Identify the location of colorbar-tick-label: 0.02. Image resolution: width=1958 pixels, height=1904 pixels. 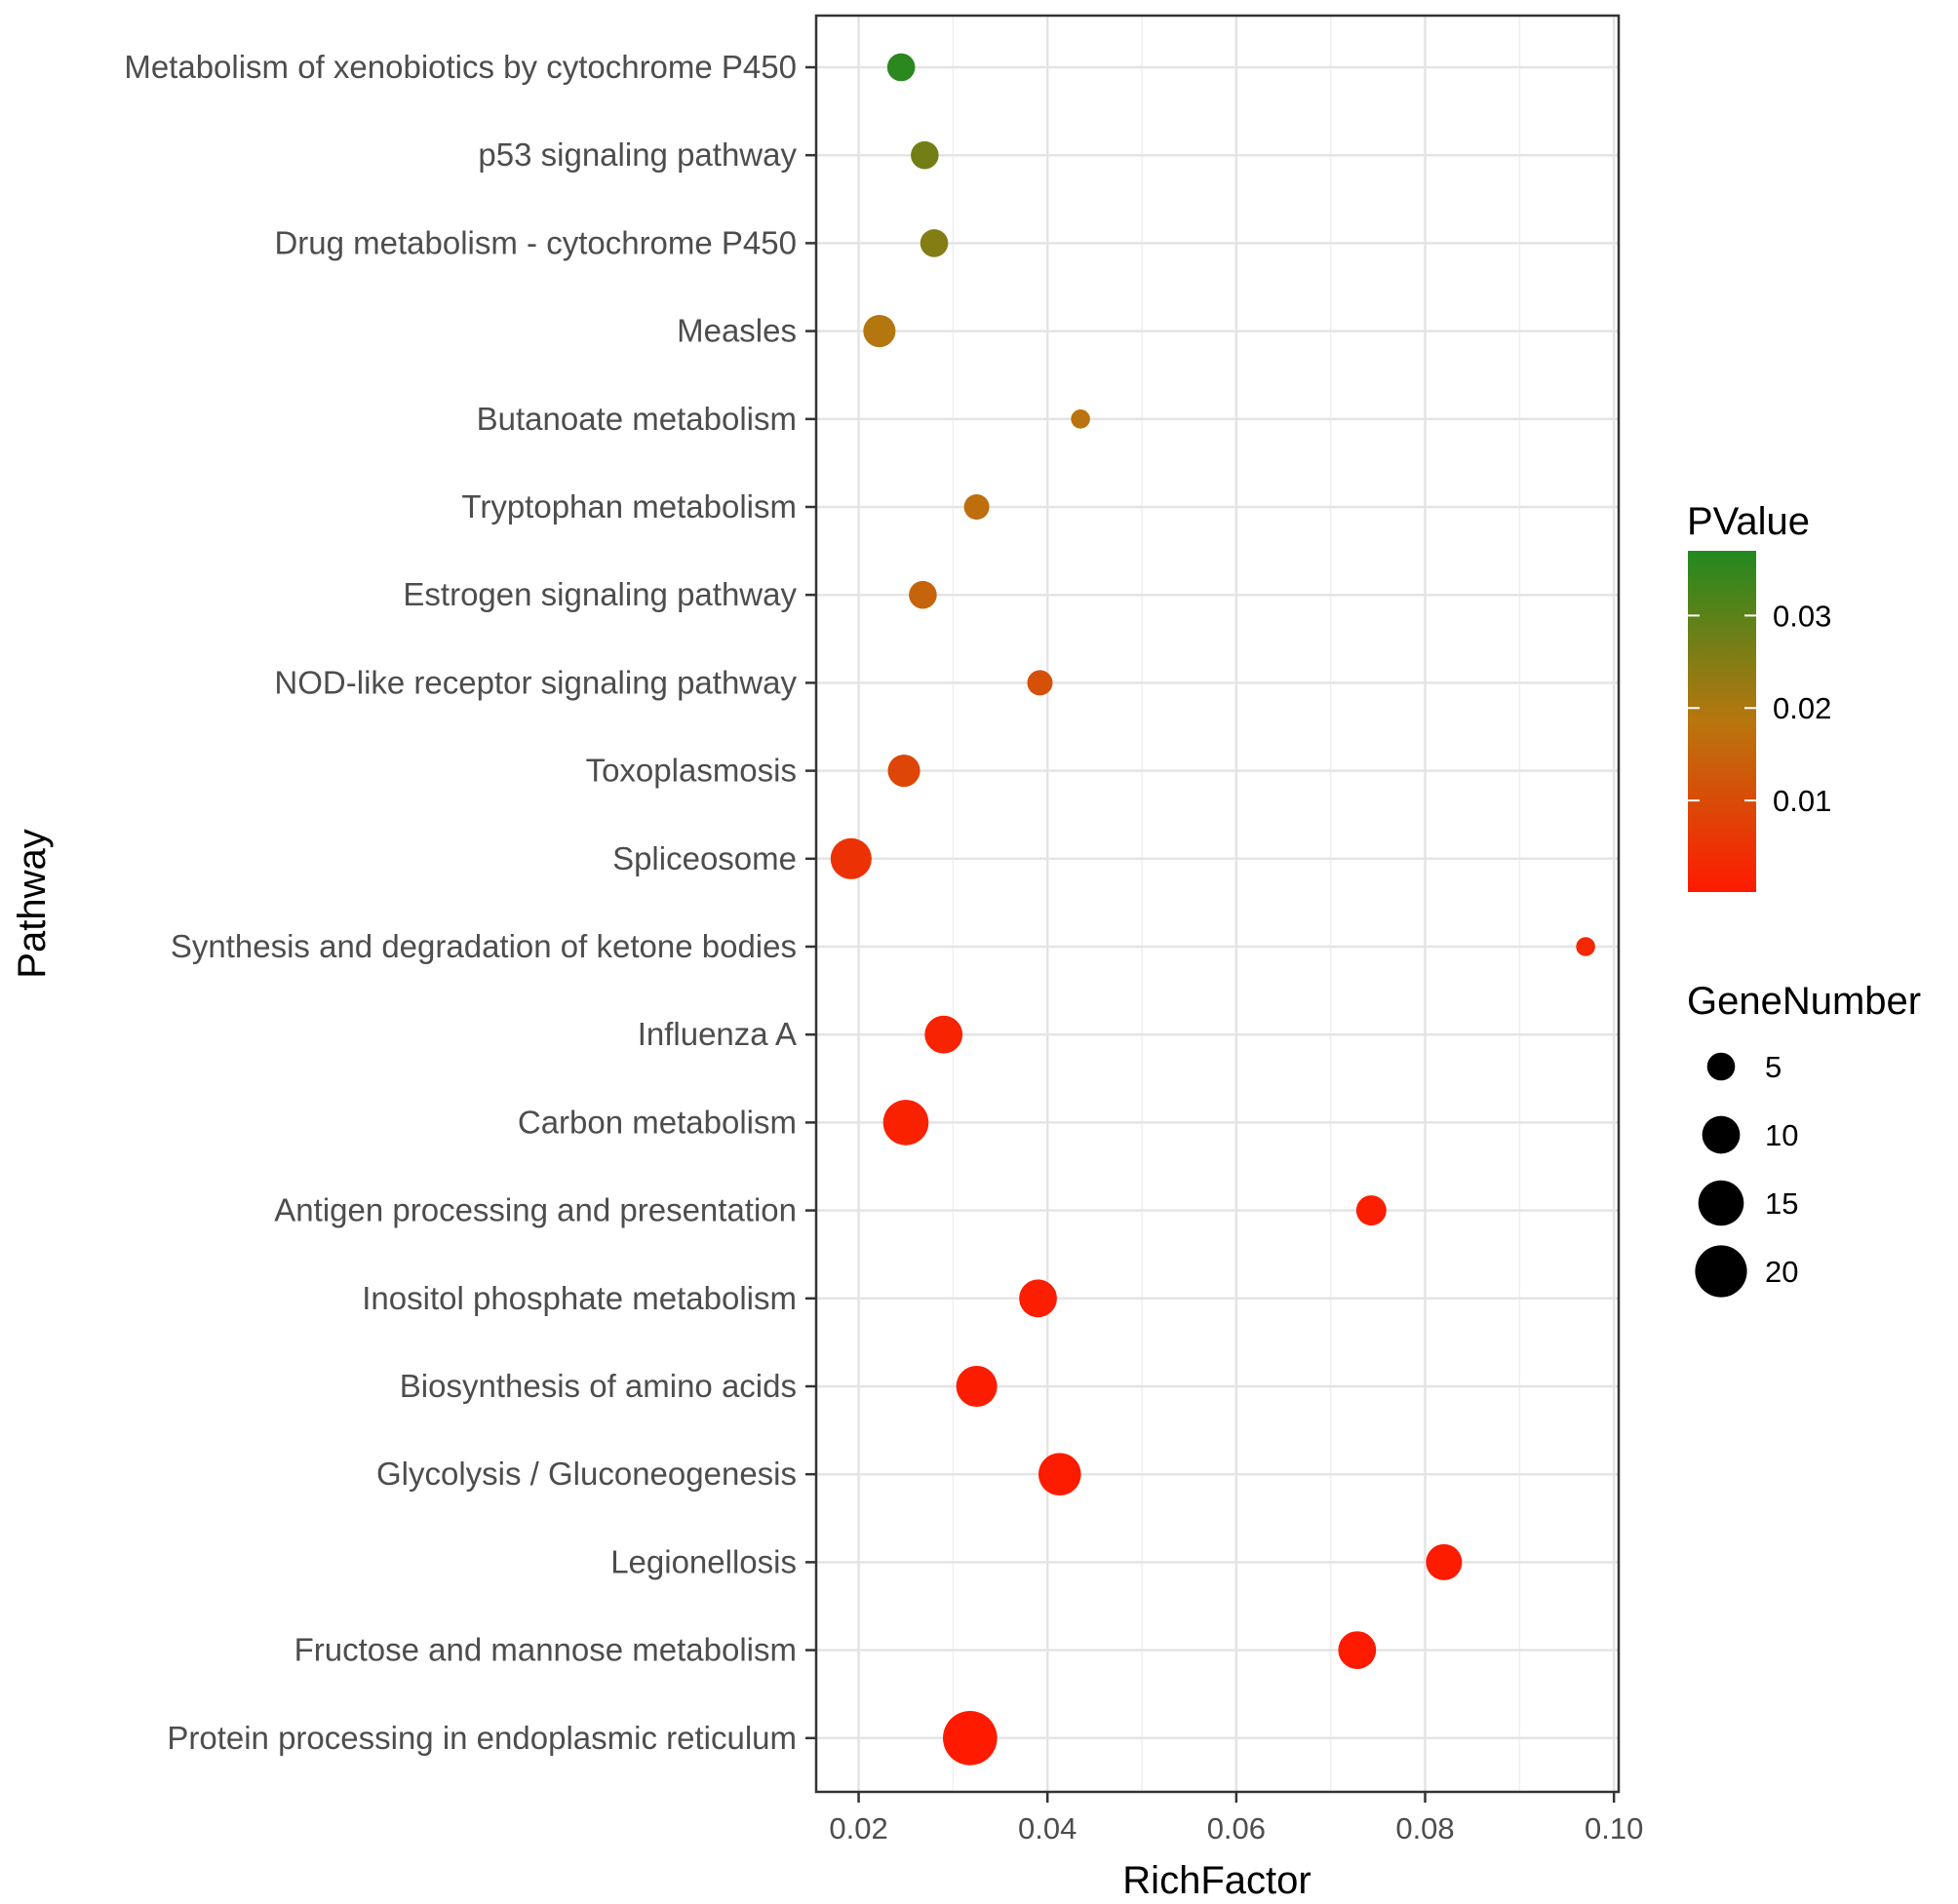
(1802, 708).